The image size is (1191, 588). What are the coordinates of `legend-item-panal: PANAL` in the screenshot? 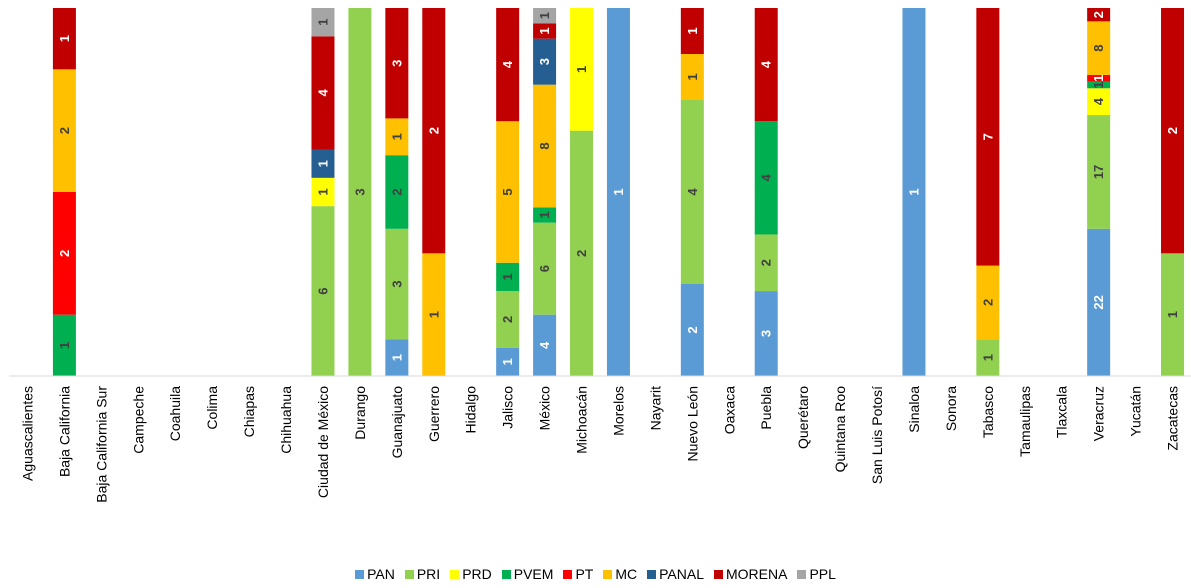 It's located at (675, 574).